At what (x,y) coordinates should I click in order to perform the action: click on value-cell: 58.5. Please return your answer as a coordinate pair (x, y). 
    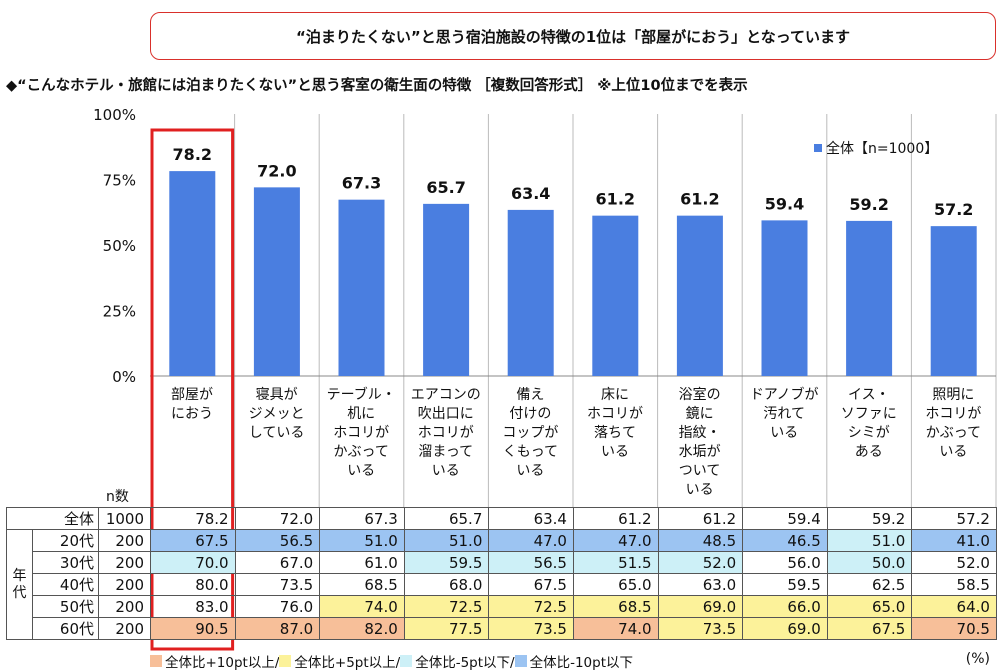
    Looking at the image, I should click on (954, 584).